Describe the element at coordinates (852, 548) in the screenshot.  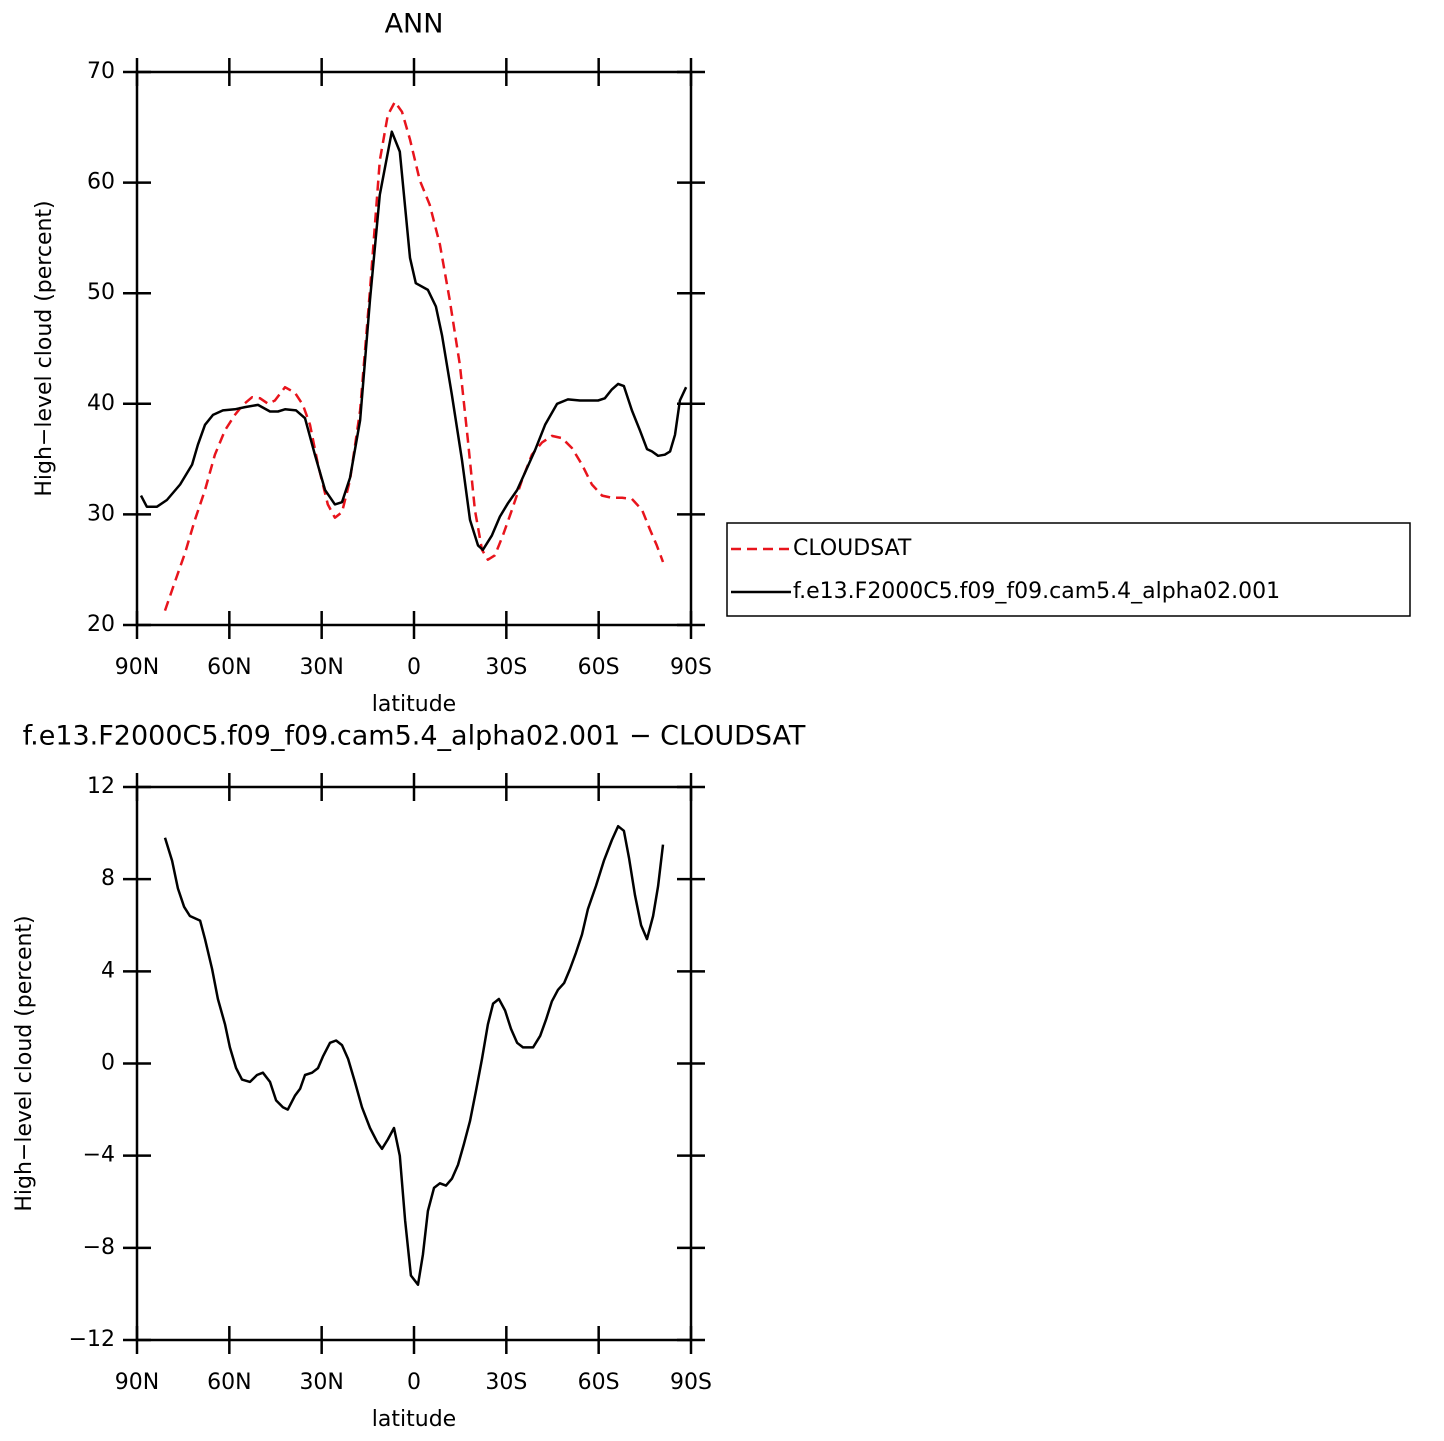
I see `legend-label: CLOUDSAT` at that location.